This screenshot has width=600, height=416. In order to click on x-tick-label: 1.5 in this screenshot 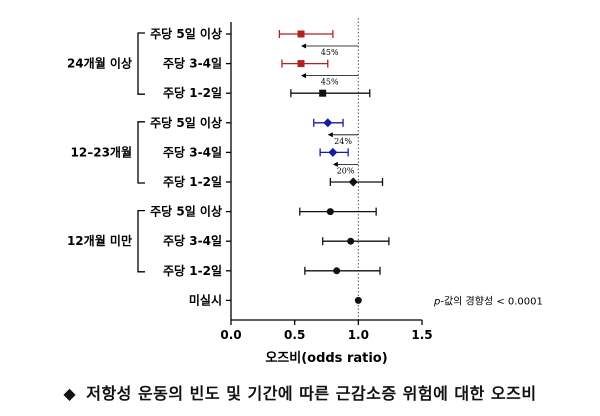, I will do `click(421, 335)`.